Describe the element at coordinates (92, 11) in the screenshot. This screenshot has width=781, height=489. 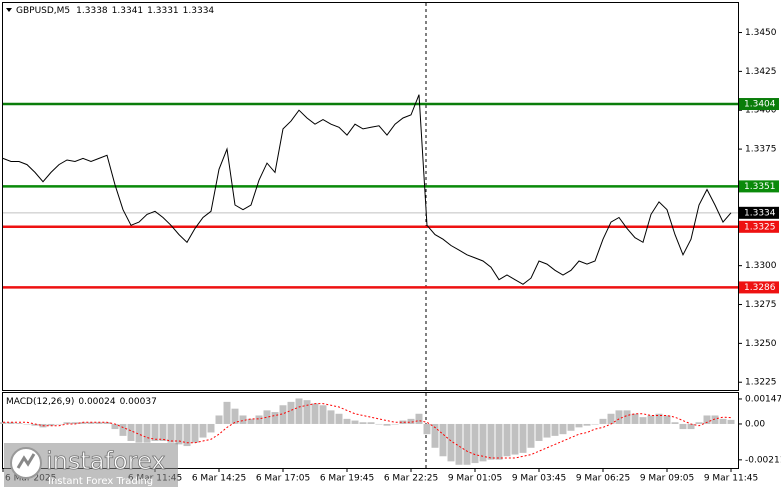
I see `open: 1.3338` at that location.